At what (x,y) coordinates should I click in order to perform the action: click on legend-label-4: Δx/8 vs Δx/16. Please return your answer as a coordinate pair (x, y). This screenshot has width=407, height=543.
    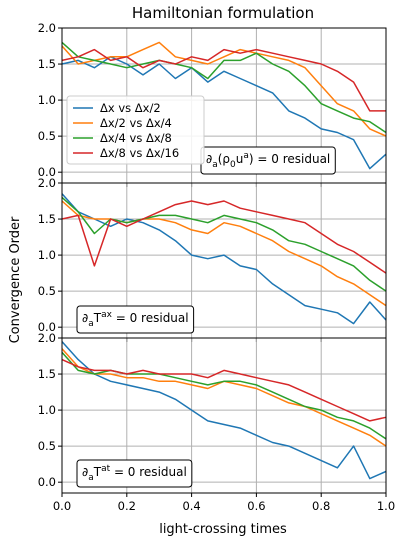
    Looking at the image, I should click on (139, 153).